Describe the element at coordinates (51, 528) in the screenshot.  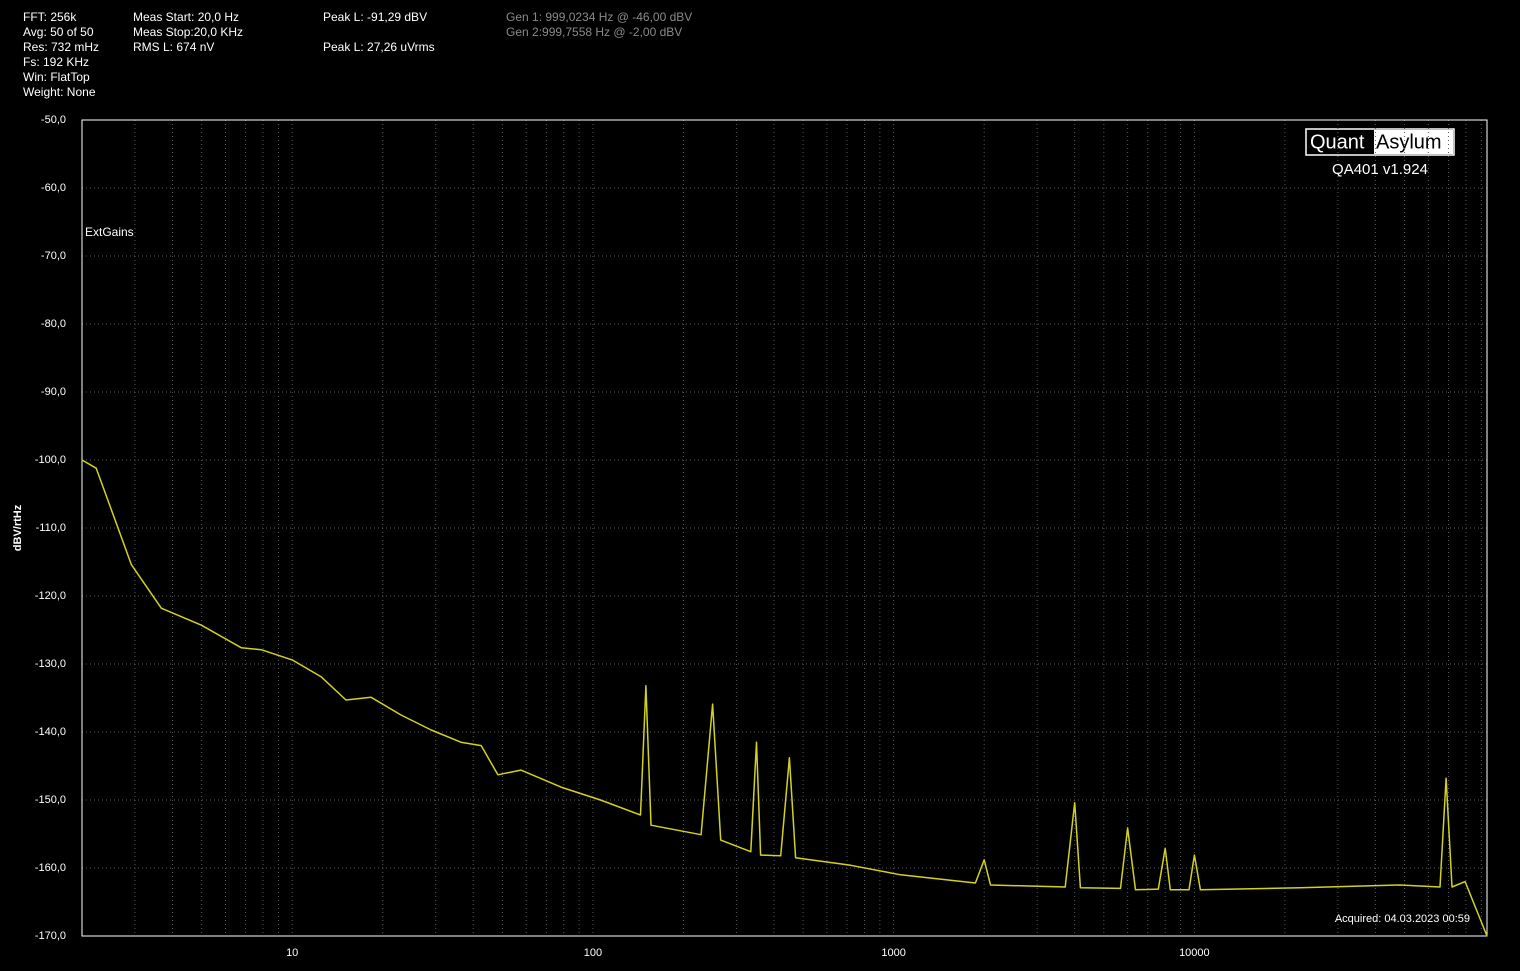
I see `y-tick-label: -110,0` at that location.